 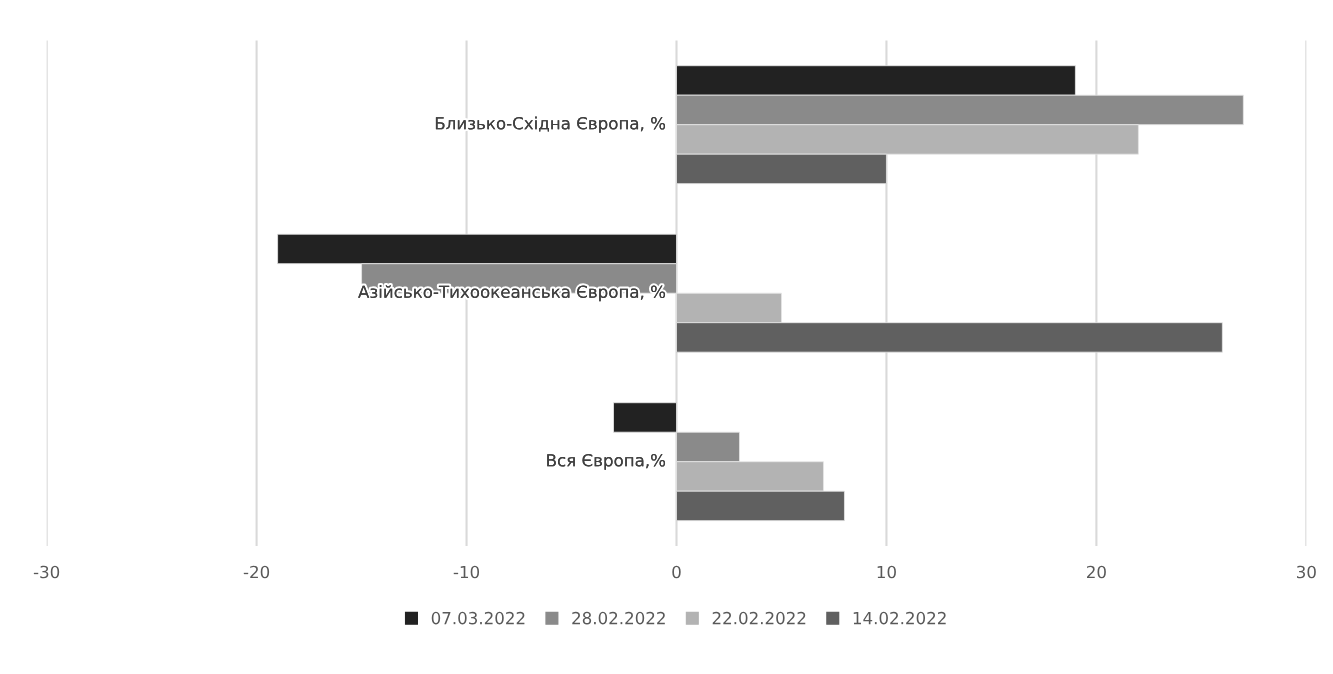 What do you see at coordinates (1096, 572) in the screenshot?
I see `x-tick-label: 20` at bounding box center [1096, 572].